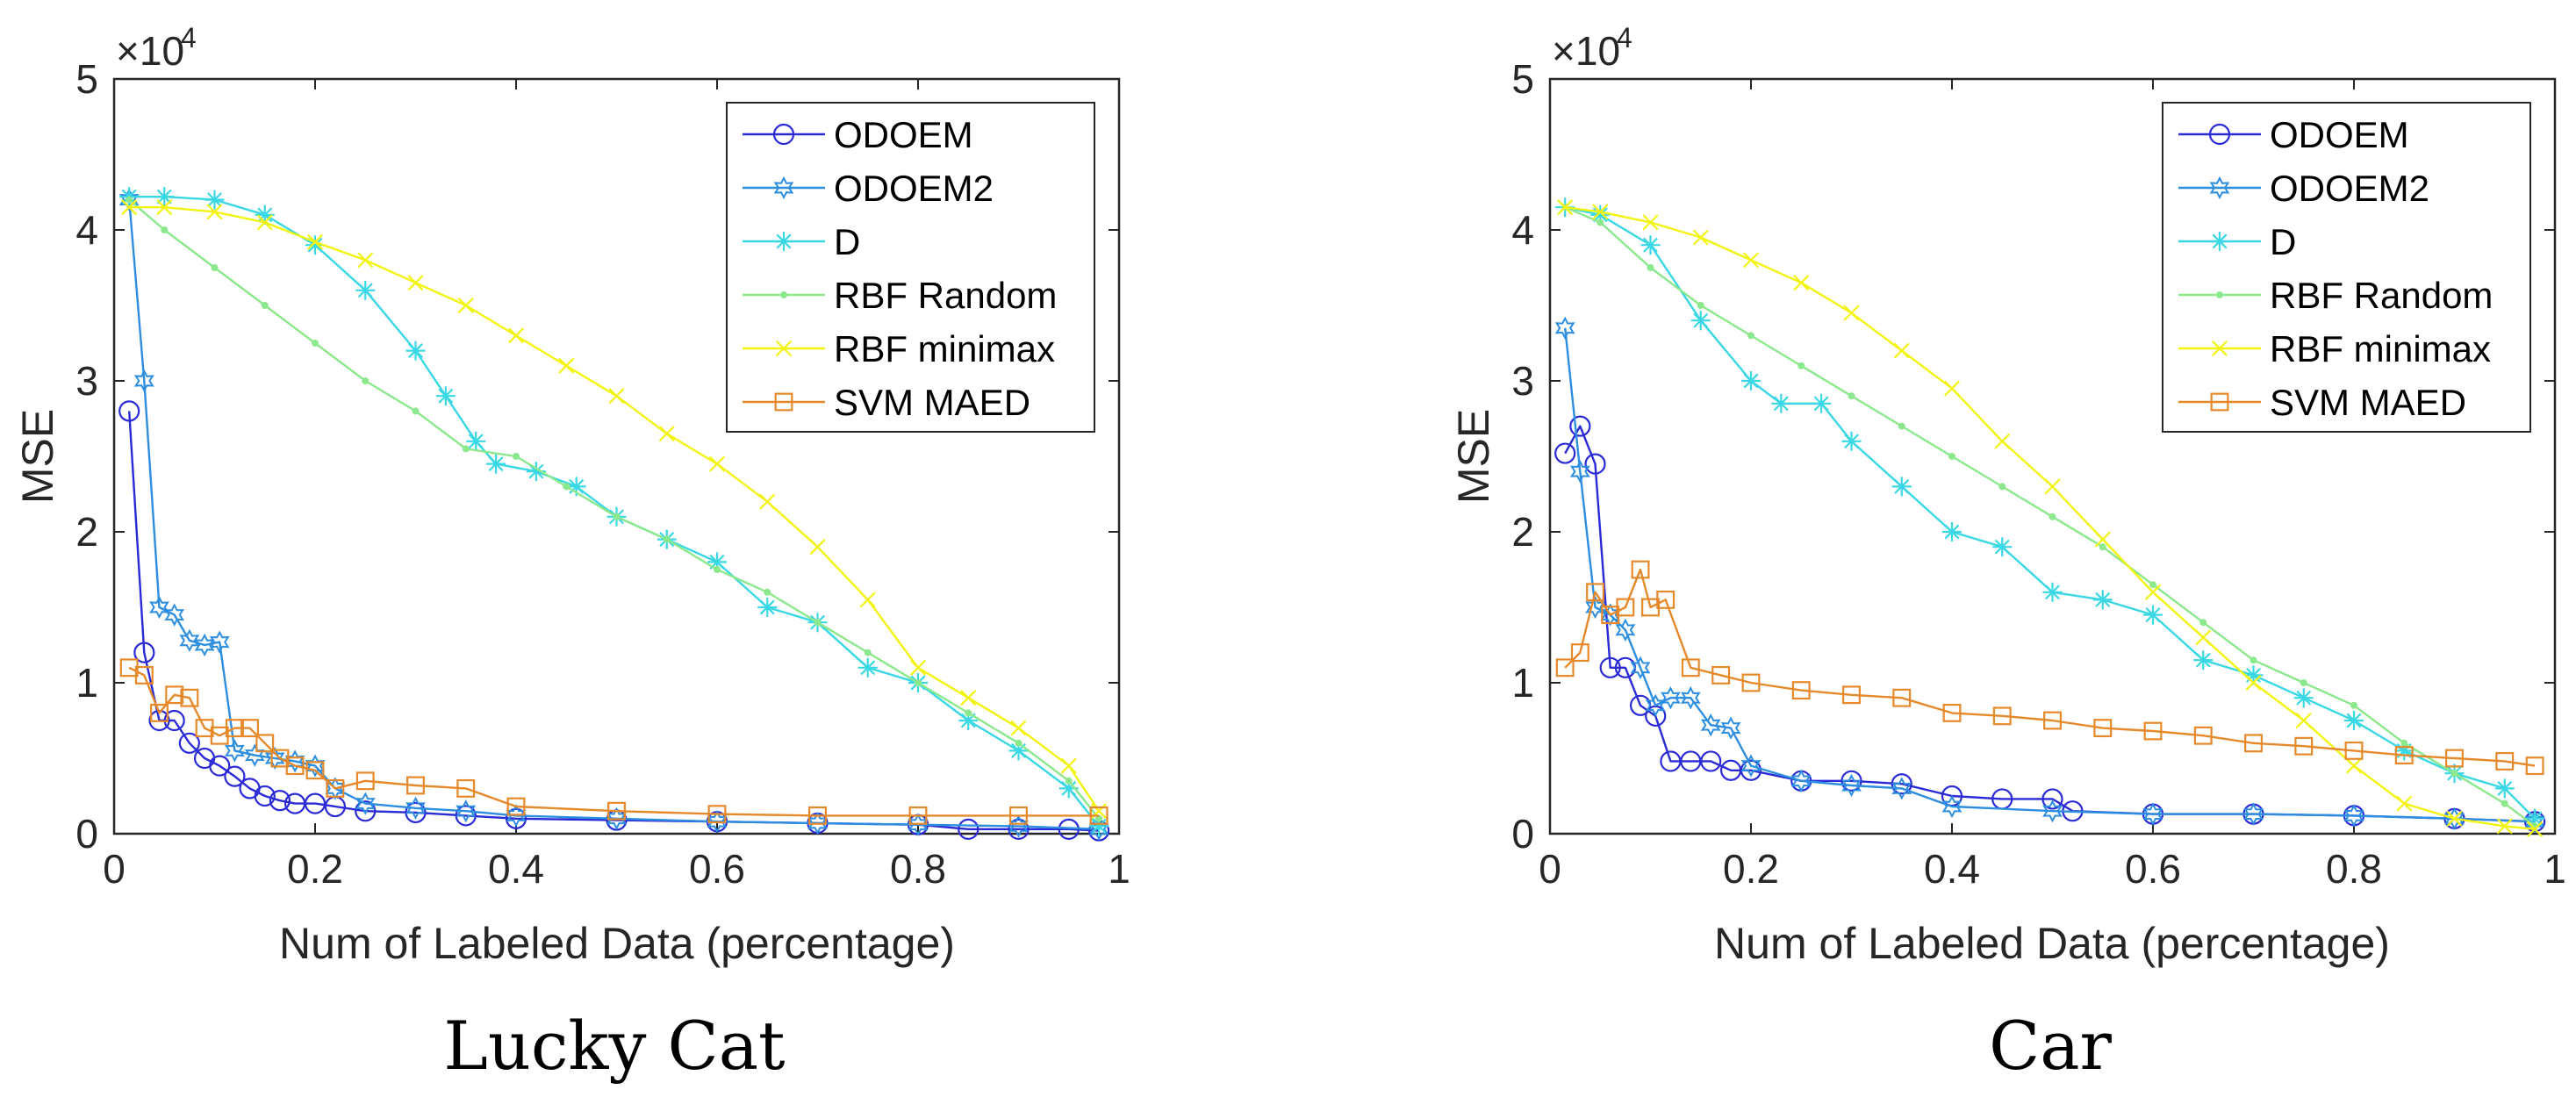 The image size is (2576, 1097). What do you see at coordinates (2304, 188) in the screenshot?
I see `legend-item: ODOEM2` at bounding box center [2304, 188].